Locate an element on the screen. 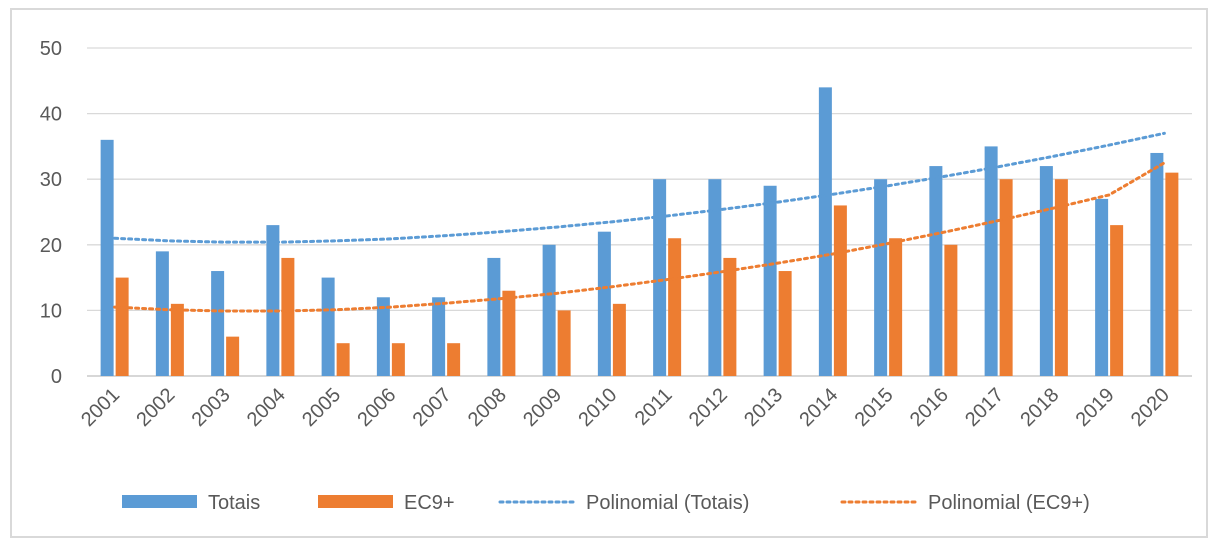 This screenshot has height=545, width=1214. bar-ec9--2017 is located at coordinates (1006, 277).